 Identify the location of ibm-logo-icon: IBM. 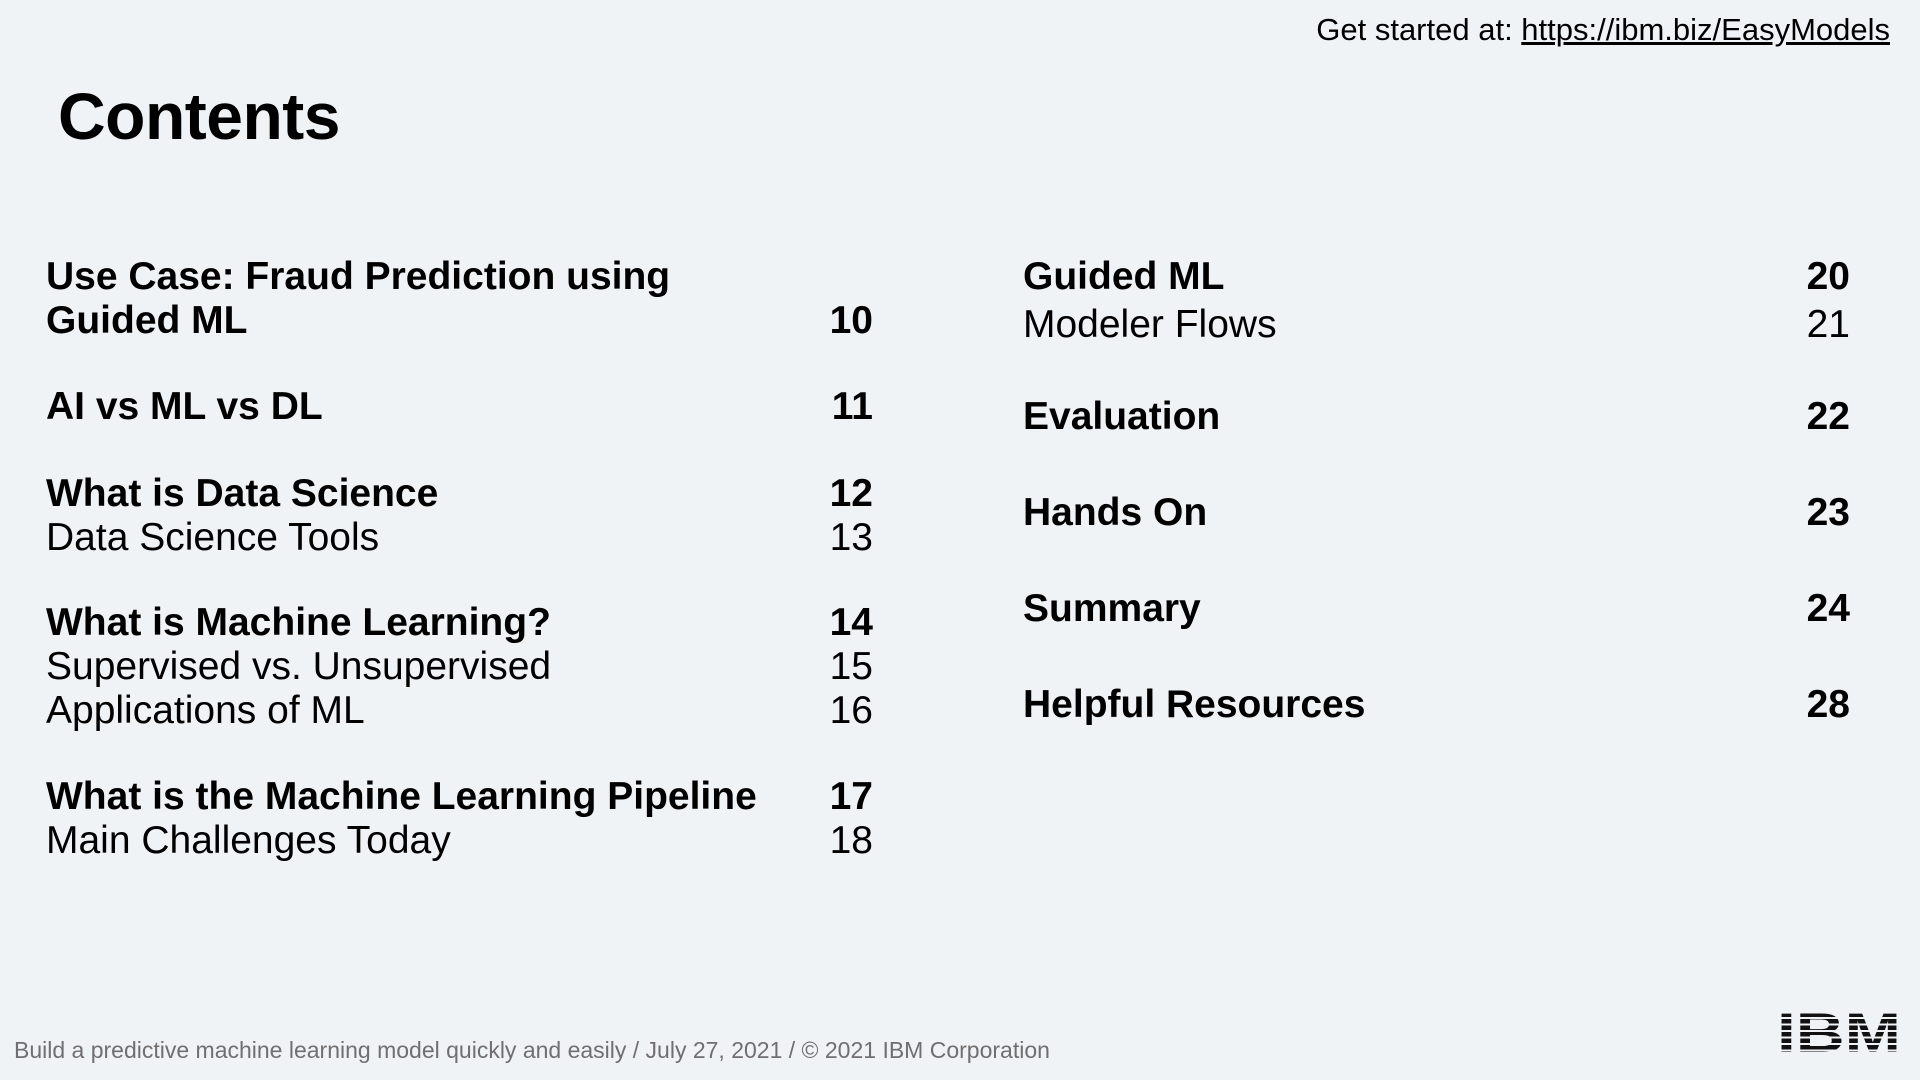
(1839, 1031).